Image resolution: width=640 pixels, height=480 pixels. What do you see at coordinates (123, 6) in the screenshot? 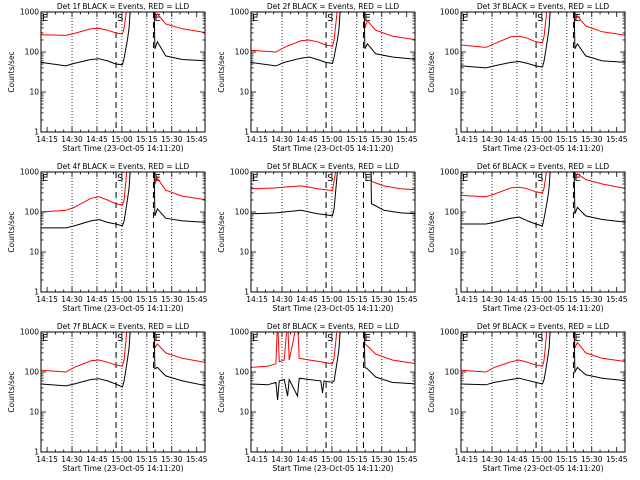
I see `panel-title: Det 1f BLACK = Events, RED = LLD` at bounding box center [123, 6].